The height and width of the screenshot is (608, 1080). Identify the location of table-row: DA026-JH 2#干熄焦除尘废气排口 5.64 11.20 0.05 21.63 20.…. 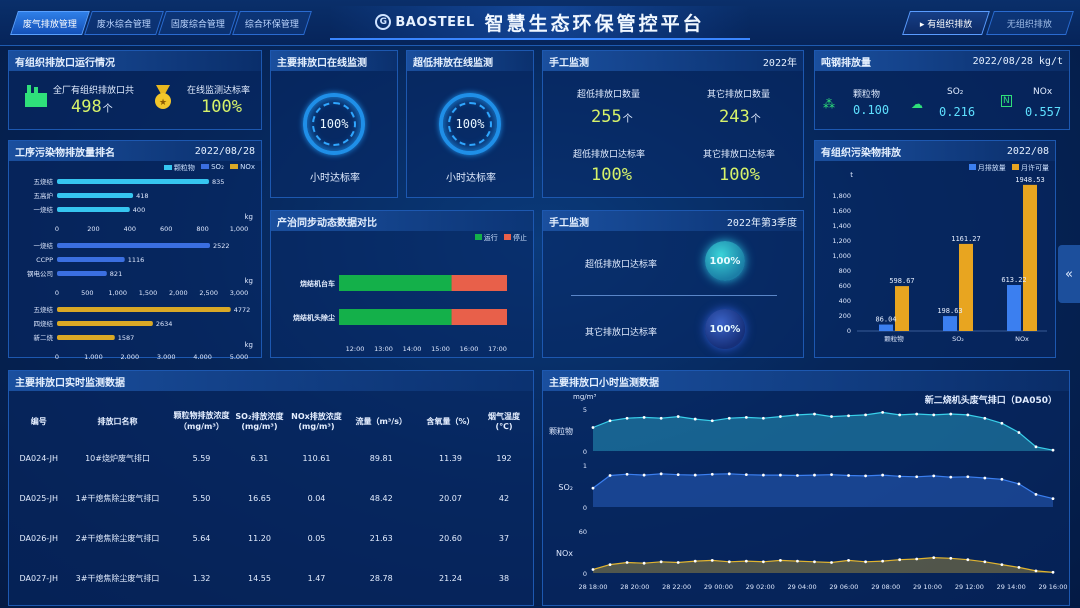
(269, 538).